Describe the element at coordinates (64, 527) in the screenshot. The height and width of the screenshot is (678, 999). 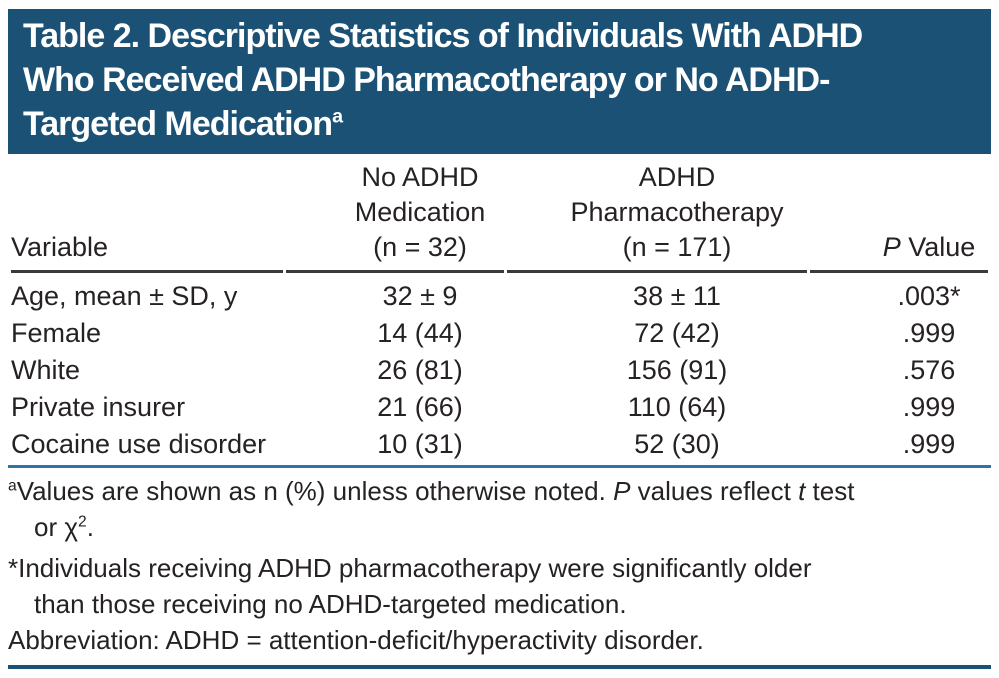
I see `footnote-a-line-2: or χ2.` at that location.